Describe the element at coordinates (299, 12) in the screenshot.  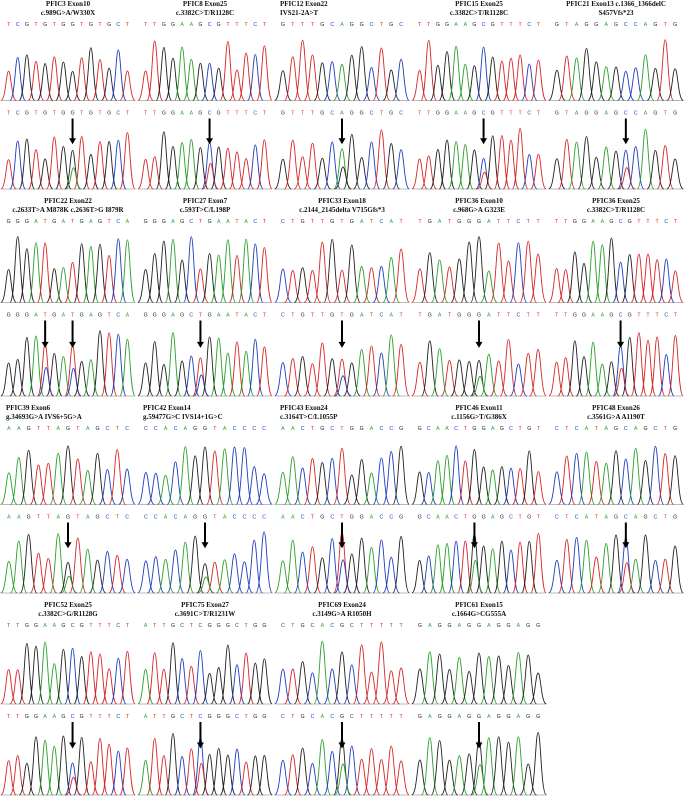
I see `panel-mutation: IVS21-2A>T` at that location.